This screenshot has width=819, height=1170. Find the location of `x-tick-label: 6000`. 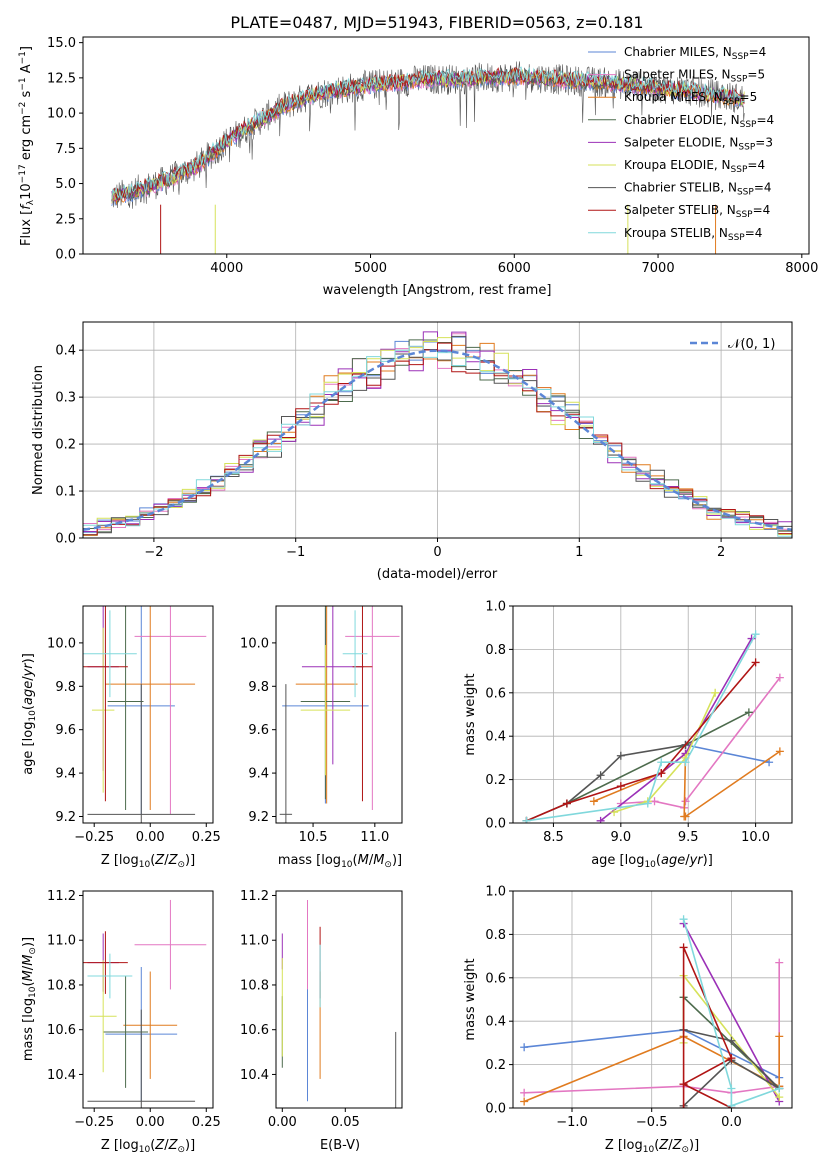

x-tick-label: 6000 is located at coordinates (514, 268).